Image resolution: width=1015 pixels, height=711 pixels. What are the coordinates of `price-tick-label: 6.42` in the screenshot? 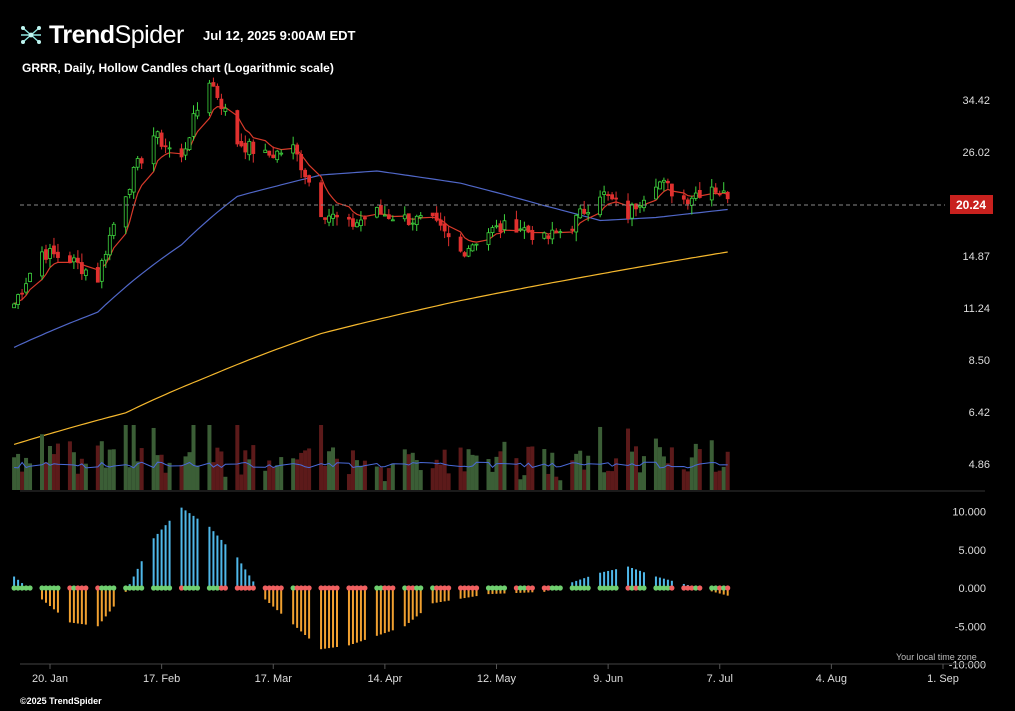 It's located at (979, 413).